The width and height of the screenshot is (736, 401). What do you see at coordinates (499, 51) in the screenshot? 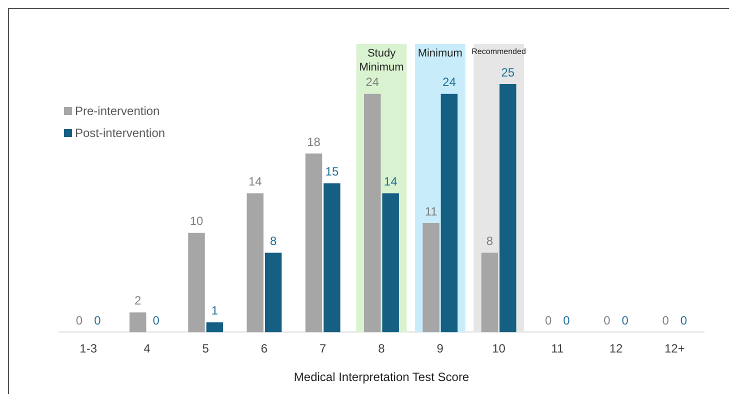
I see `band-label: Recommended` at bounding box center [499, 51].